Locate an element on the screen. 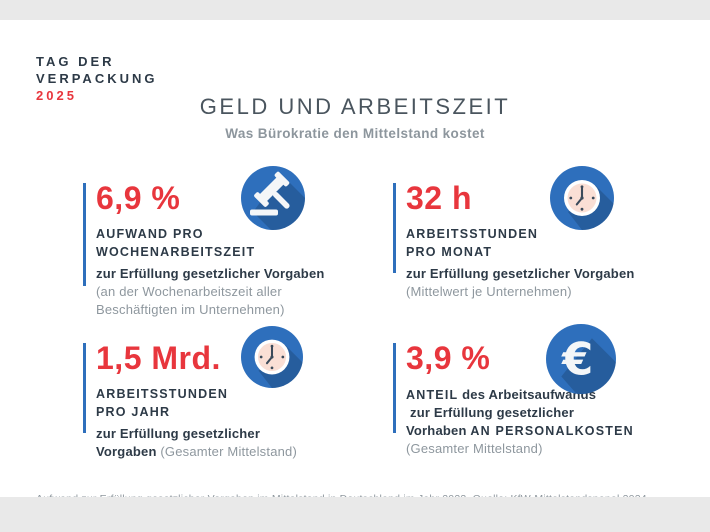 The width and height of the screenshot is (710, 532). stat-description-line3: Vorhaben AN PERSONALKOSTEN is located at coordinates (553, 431).